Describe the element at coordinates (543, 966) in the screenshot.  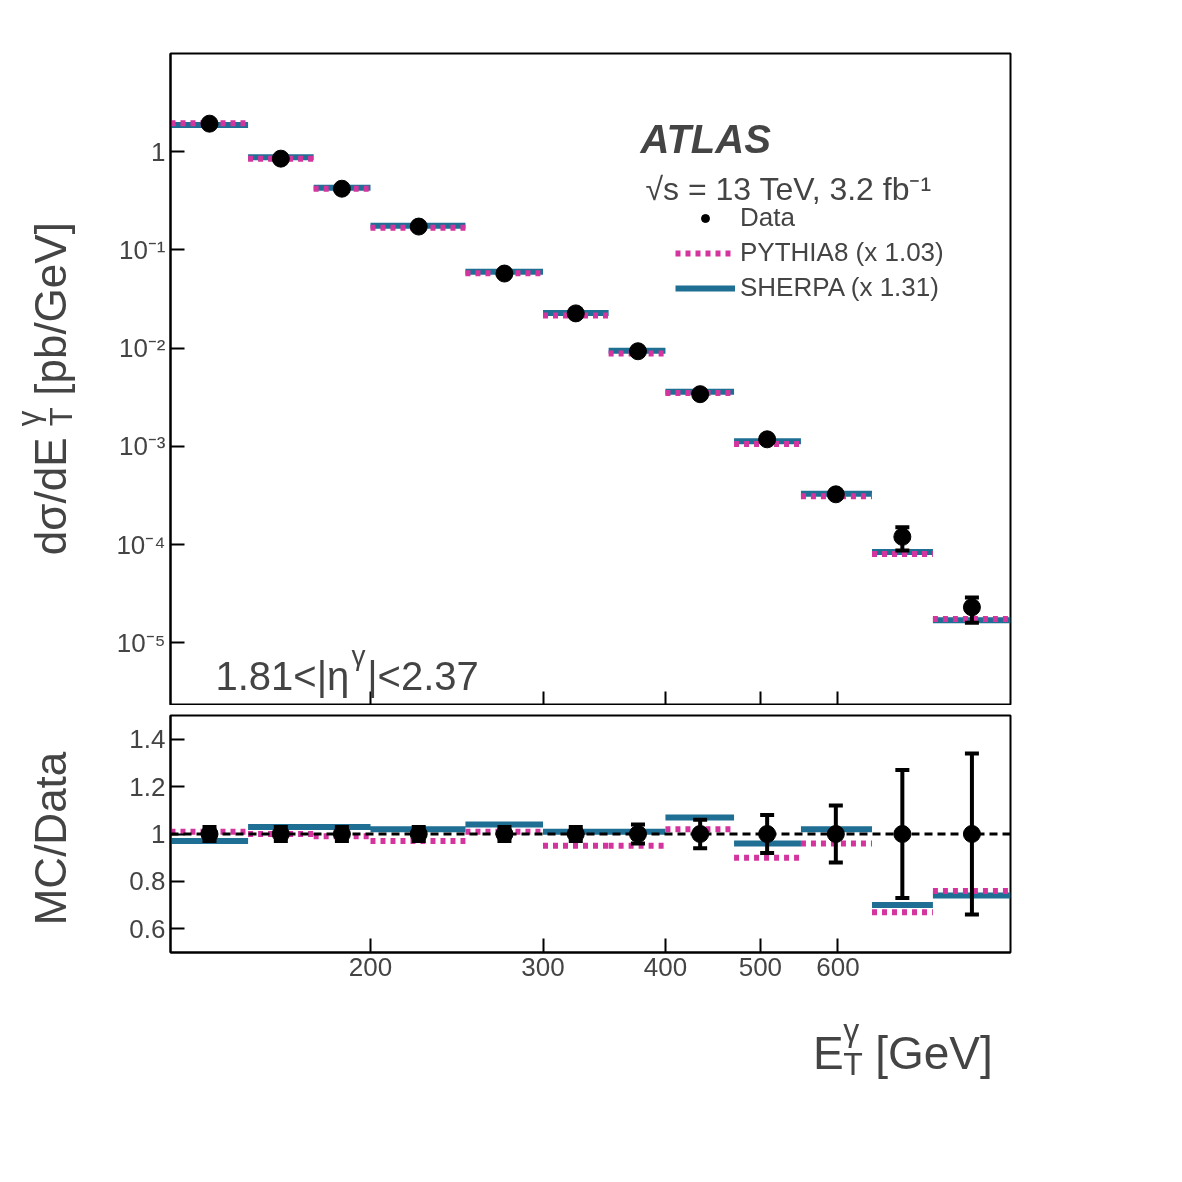
I see `x-tick-label: 300` at that location.